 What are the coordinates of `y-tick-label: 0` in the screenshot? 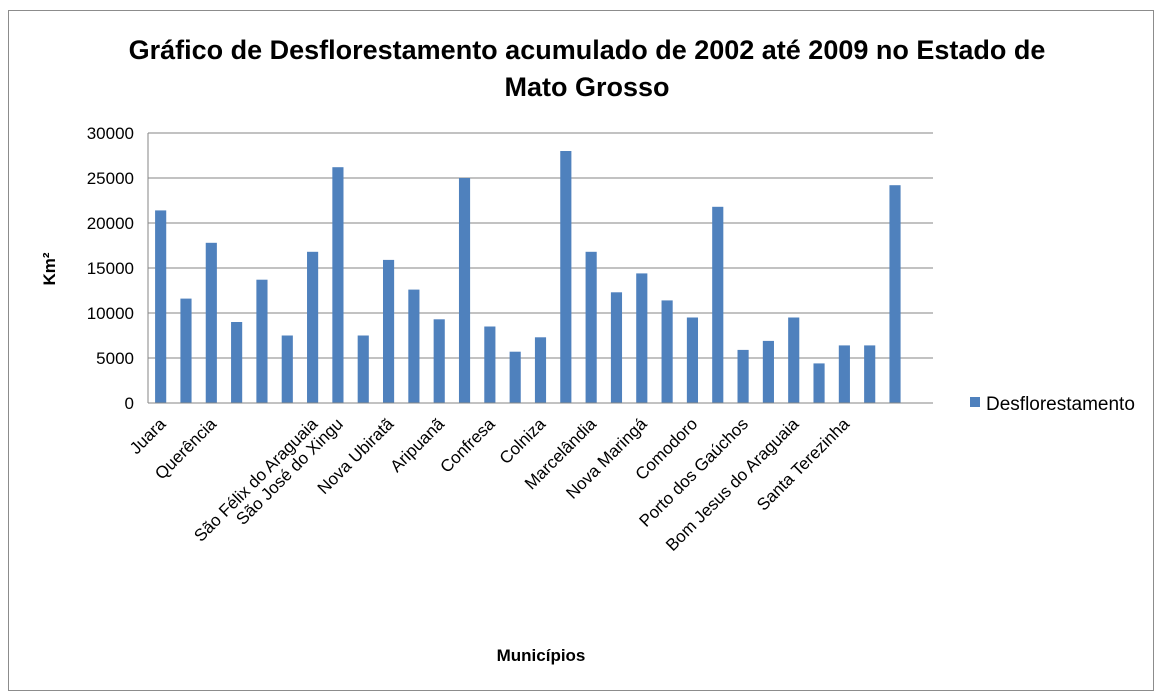 It's located at (129, 403).